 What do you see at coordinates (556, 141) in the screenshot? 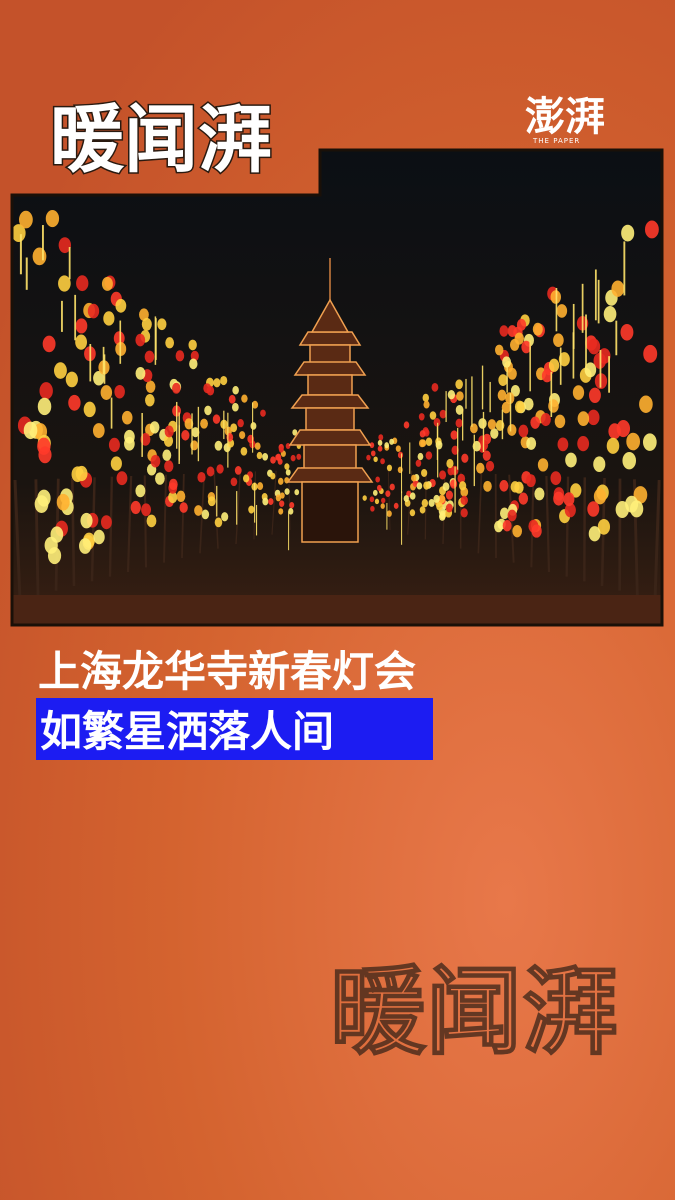
I see `brand-sub: THE PAPER` at bounding box center [556, 141].